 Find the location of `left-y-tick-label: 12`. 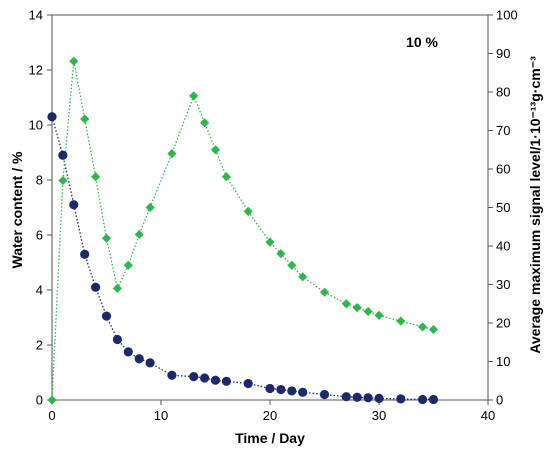

left-y-tick-label: 12 is located at coordinates (36, 70).